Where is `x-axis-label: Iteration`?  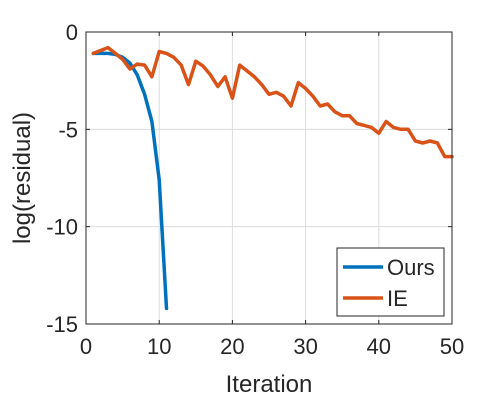 x-axis-label: Iteration is located at coordinates (269, 384).